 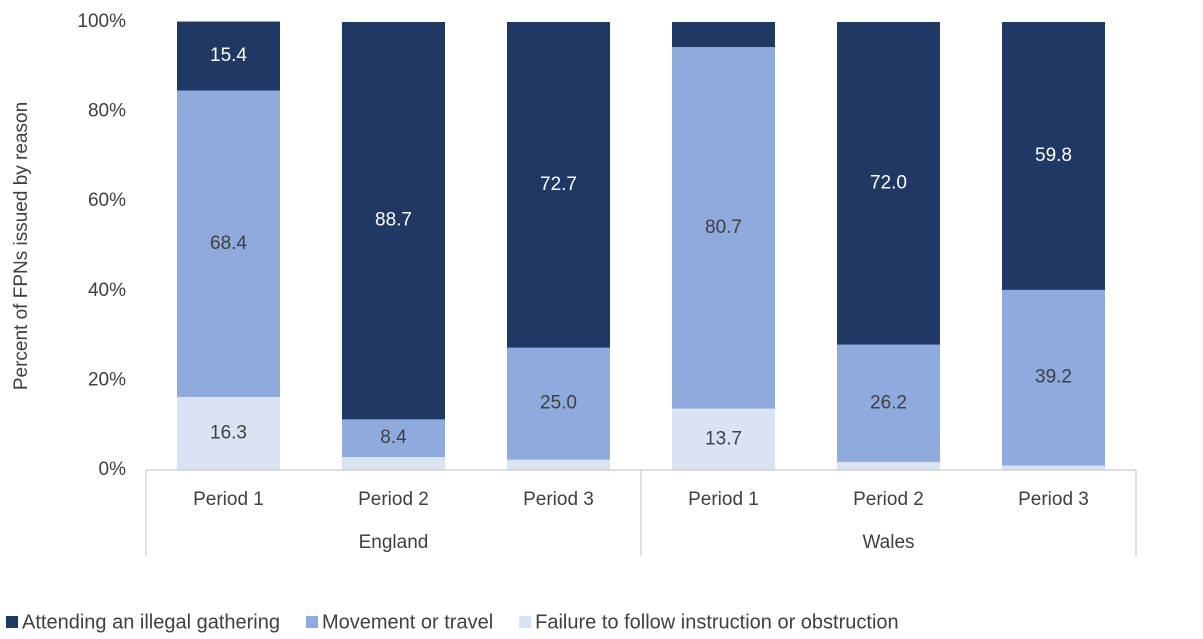 I want to click on legend-label: Movement or travel, so click(x=407, y=622).